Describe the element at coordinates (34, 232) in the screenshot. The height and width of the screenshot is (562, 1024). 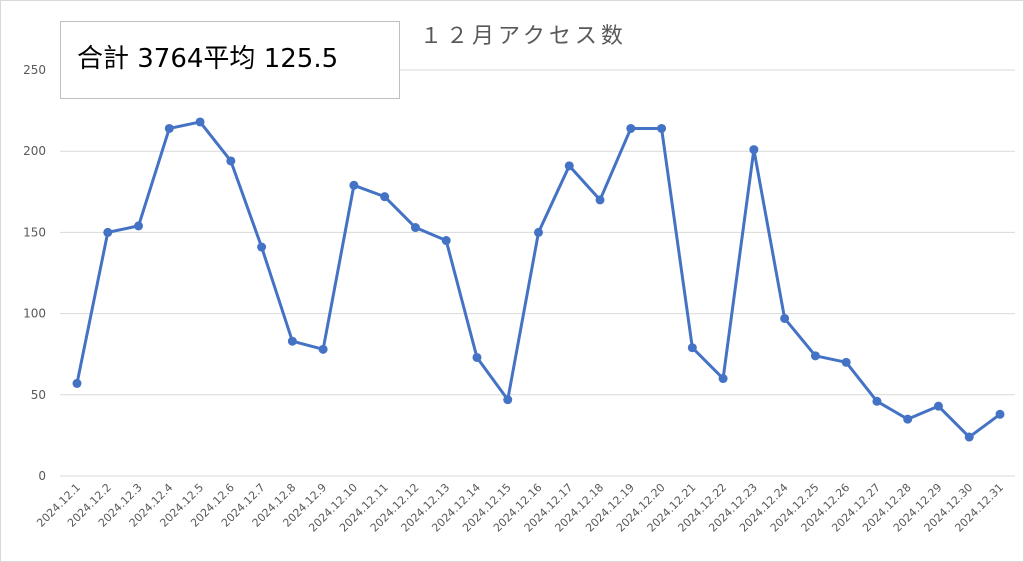
I see `y-tick-label: 150` at that location.